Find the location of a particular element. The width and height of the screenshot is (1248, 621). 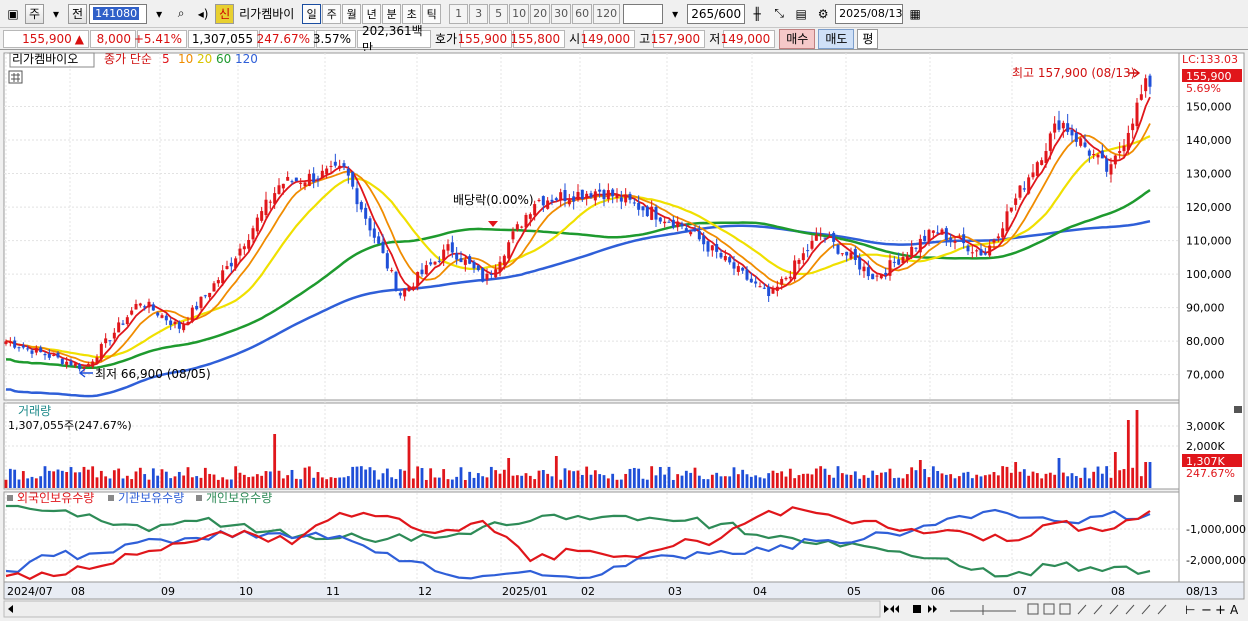

legend-individual: 개인보유수량 is located at coordinates (239, 498).